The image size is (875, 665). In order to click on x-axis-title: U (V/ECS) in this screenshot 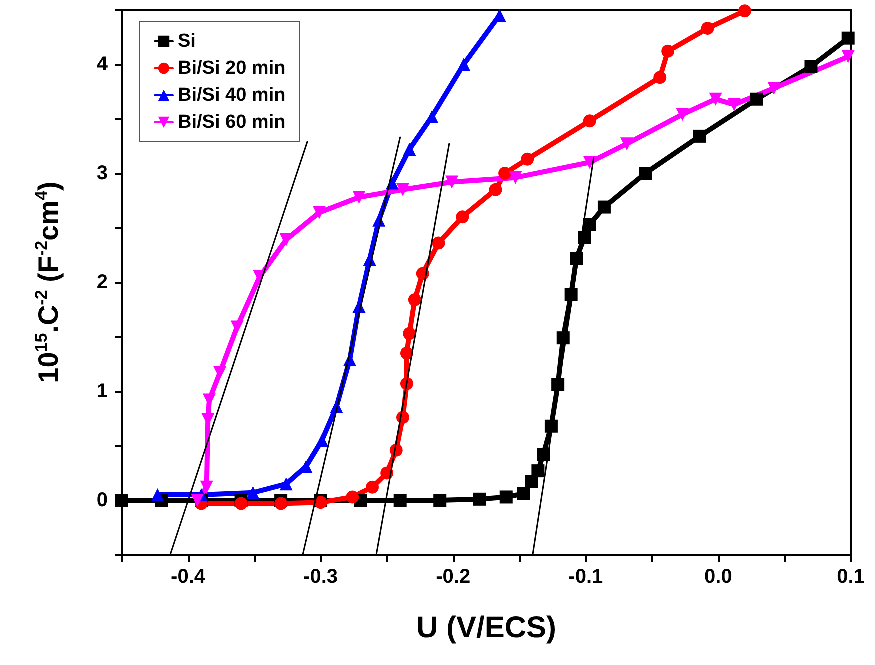, I will do `click(486, 628)`.